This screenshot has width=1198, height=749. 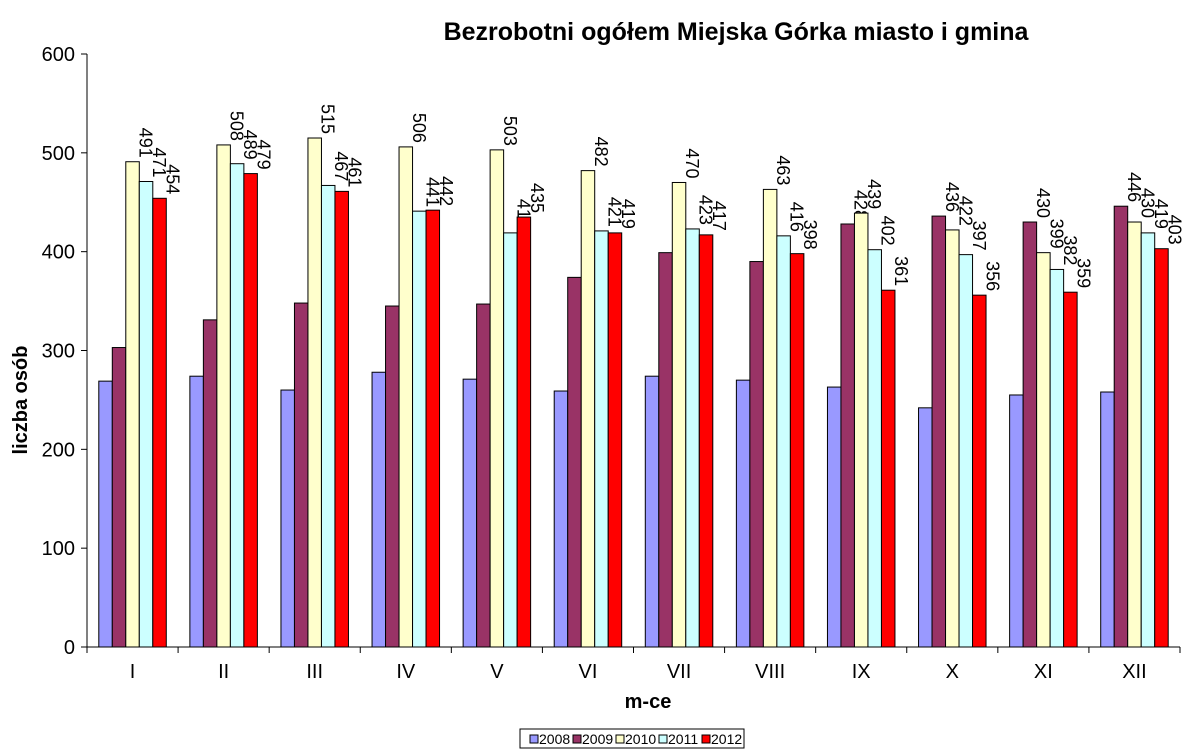 What do you see at coordinates (341, 166) in the screenshot?
I see `data-label: 467` at bounding box center [341, 166].